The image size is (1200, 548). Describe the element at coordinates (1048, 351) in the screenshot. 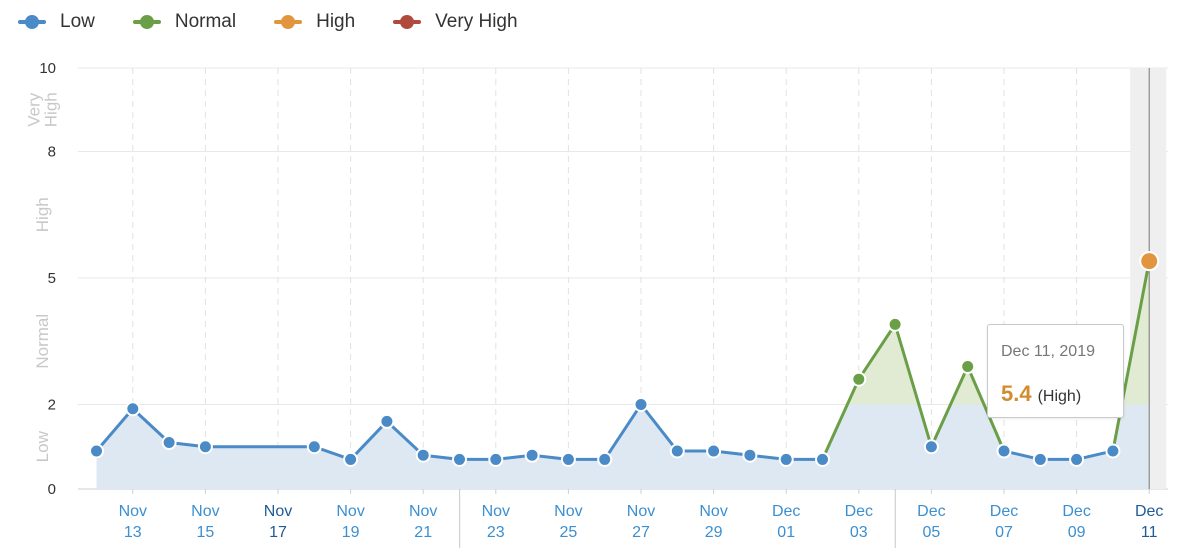

I see `tooltip-date: Dec 11, 2019` at that location.